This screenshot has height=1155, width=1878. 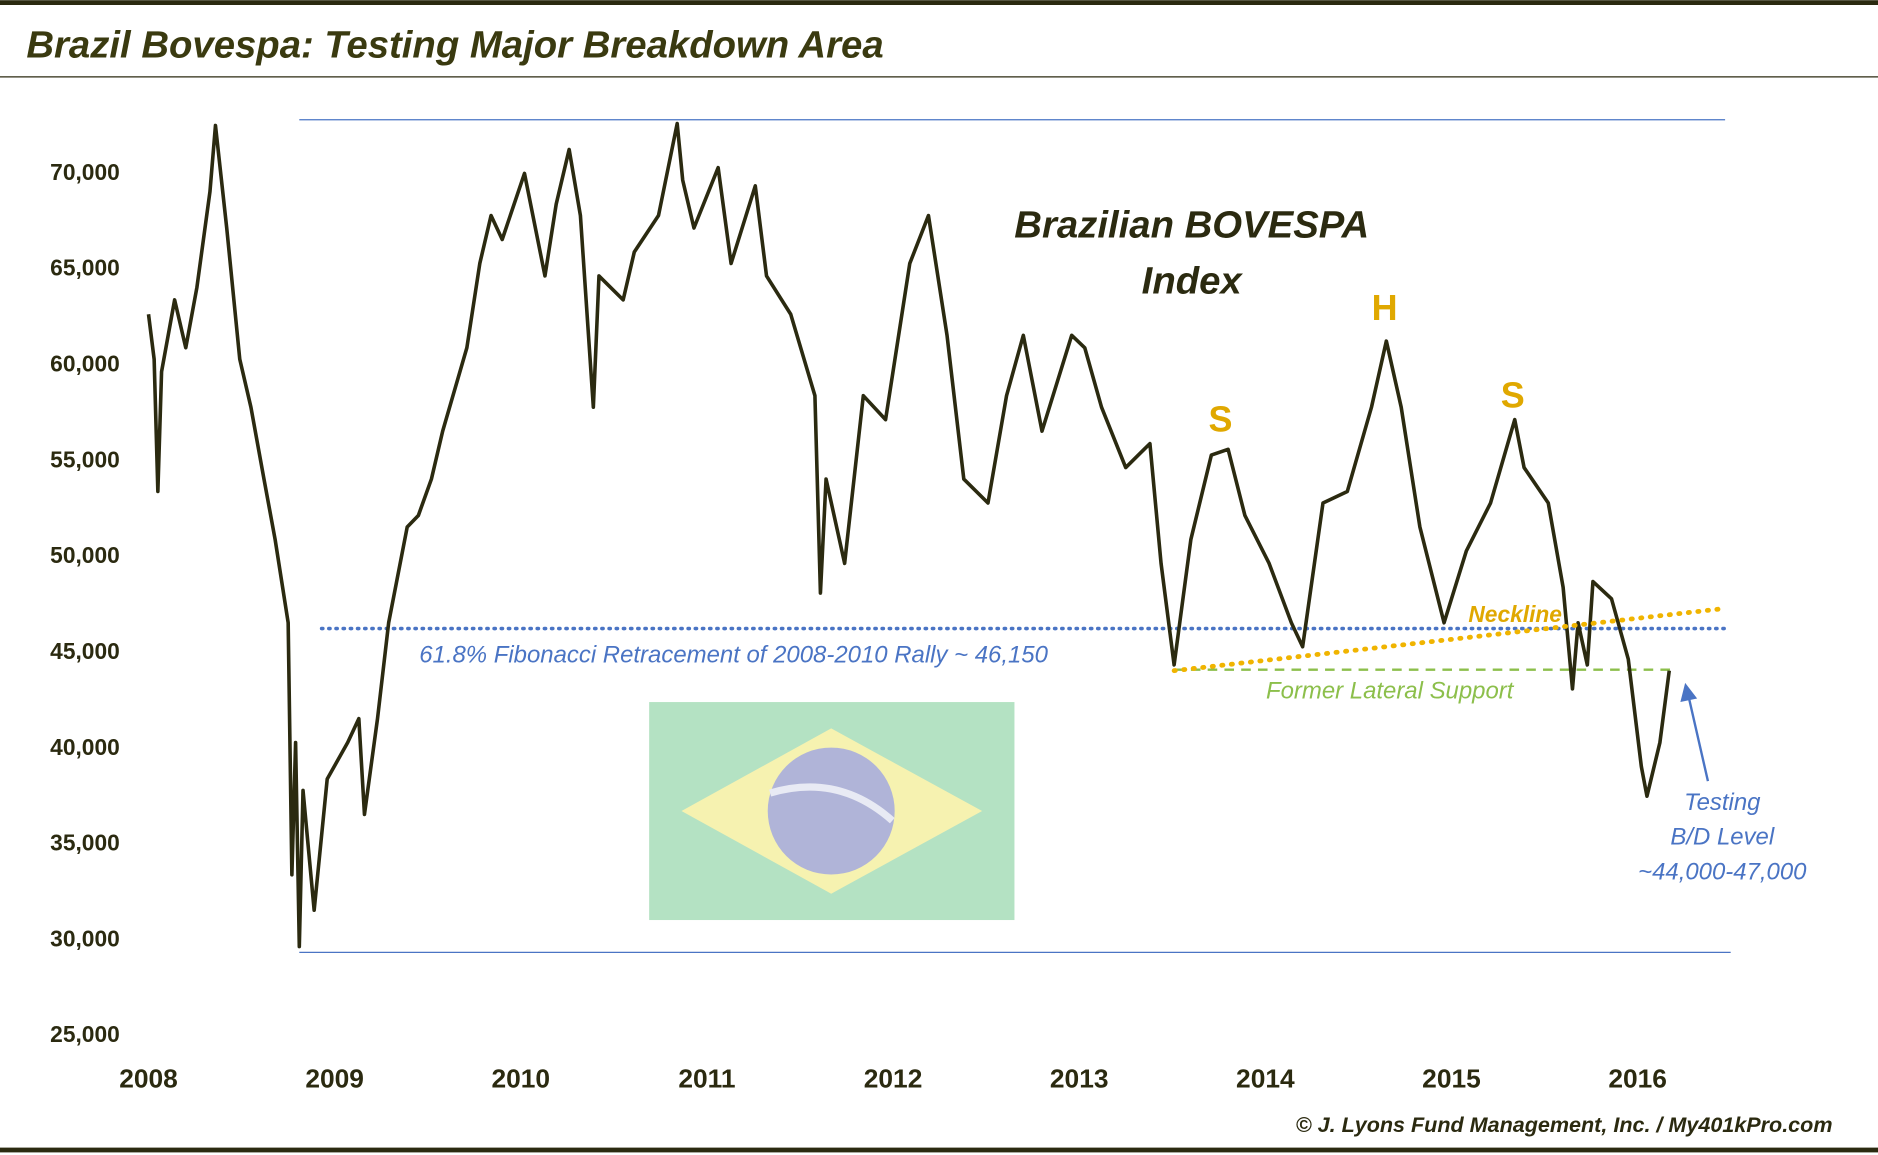 I want to click on neckline, so click(x=1449, y=640).